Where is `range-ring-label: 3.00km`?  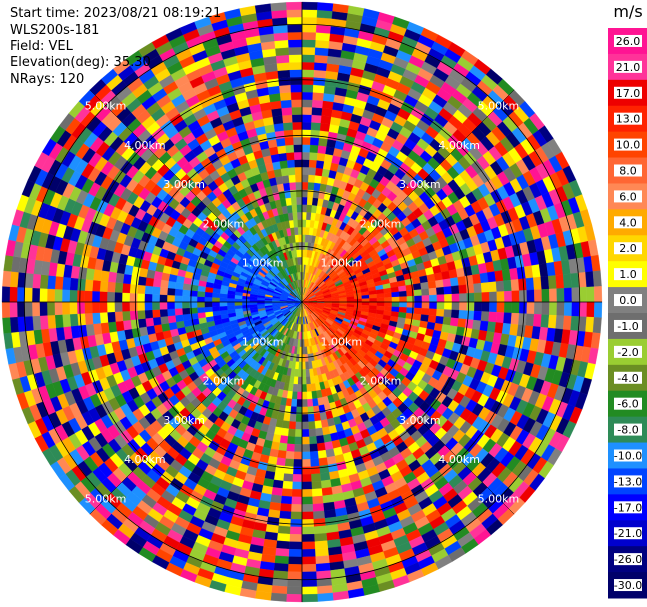 range-ring-label: 3.00km is located at coordinates (420, 184).